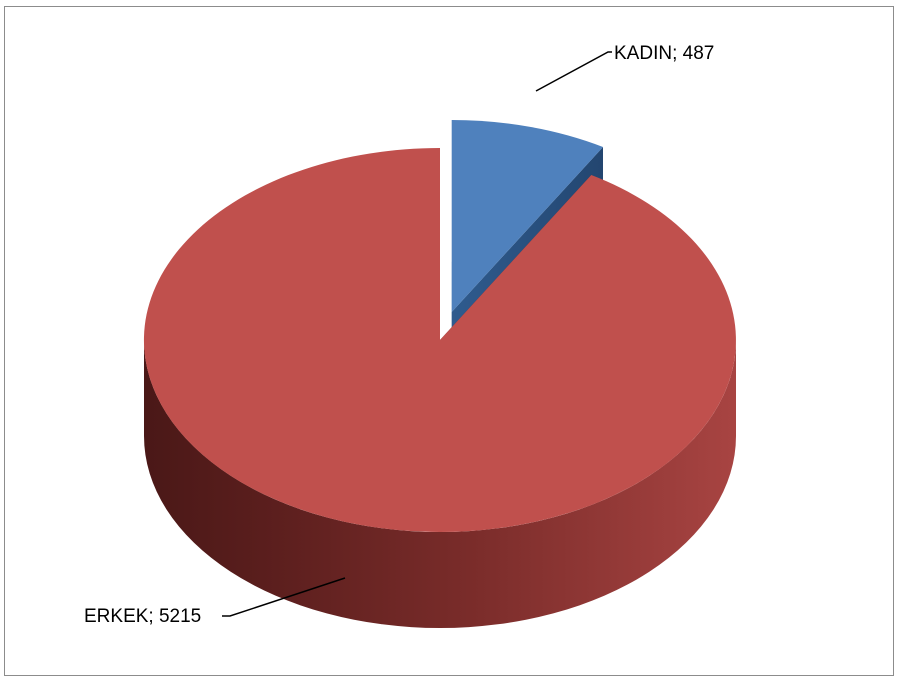 The height and width of the screenshot is (682, 901). I want to click on slice-kadin, so click(527, 216).